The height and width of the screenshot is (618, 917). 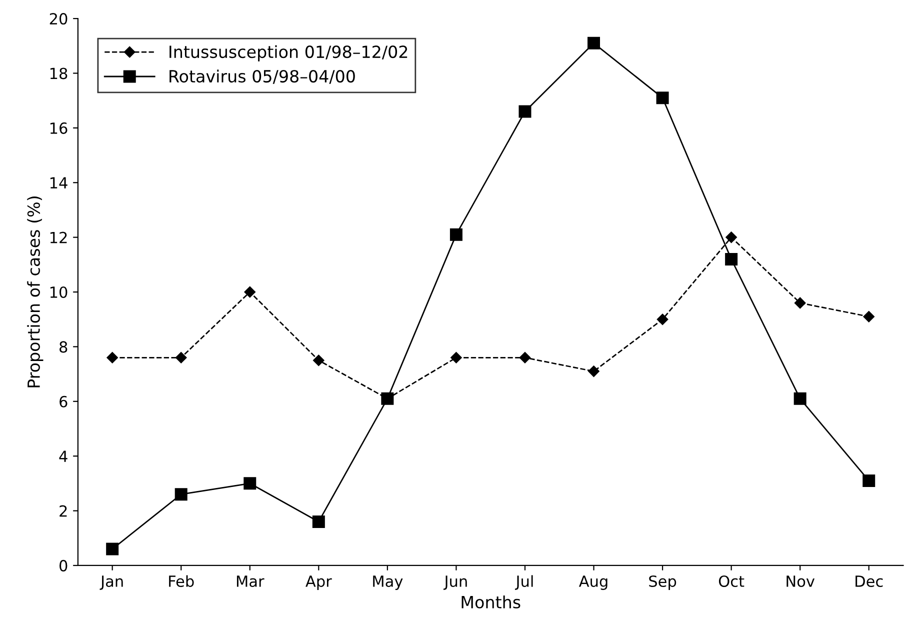 What do you see at coordinates (289, 53) in the screenshot?
I see `legend-label: Intussusception 01/98–12/02` at bounding box center [289, 53].